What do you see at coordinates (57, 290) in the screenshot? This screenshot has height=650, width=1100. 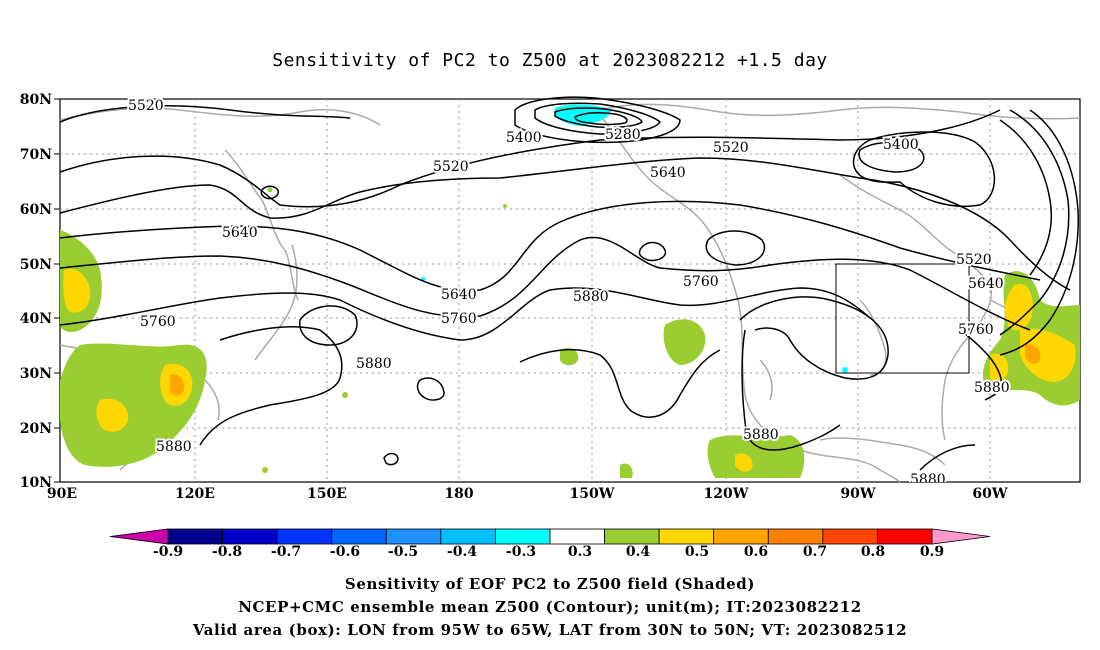 I see `lat-tick-marks` at bounding box center [57, 290].